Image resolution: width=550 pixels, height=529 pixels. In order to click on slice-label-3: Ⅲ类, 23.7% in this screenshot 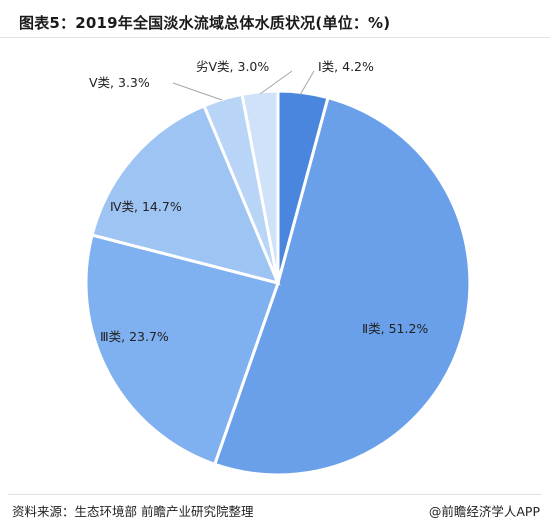, I will do `click(134, 336)`.